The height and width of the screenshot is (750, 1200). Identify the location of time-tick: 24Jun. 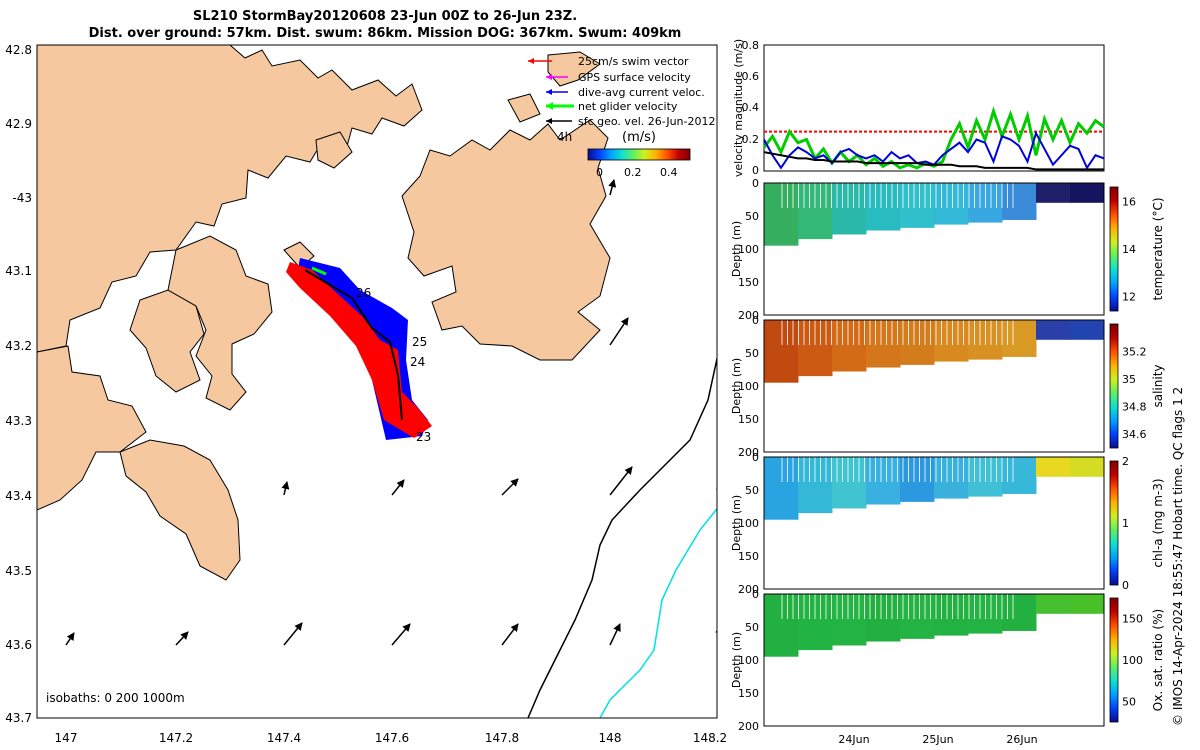
(853, 739).